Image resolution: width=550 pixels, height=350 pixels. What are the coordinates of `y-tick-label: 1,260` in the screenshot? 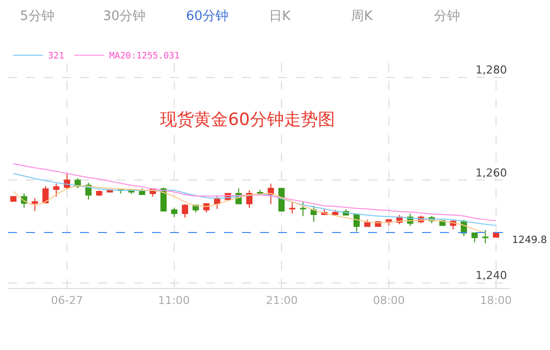 It's located at (491, 173).